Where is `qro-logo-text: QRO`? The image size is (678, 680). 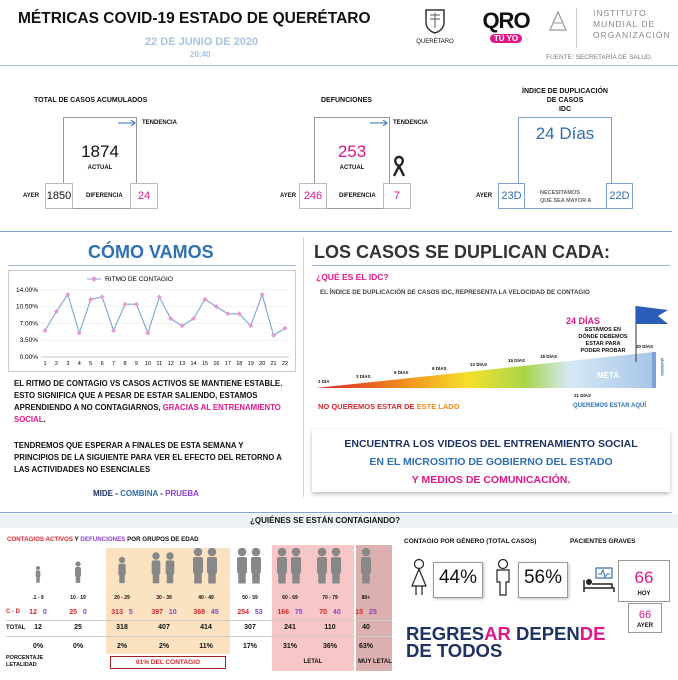
qro-logo-text: QRO is located at coordinates (506, 20).